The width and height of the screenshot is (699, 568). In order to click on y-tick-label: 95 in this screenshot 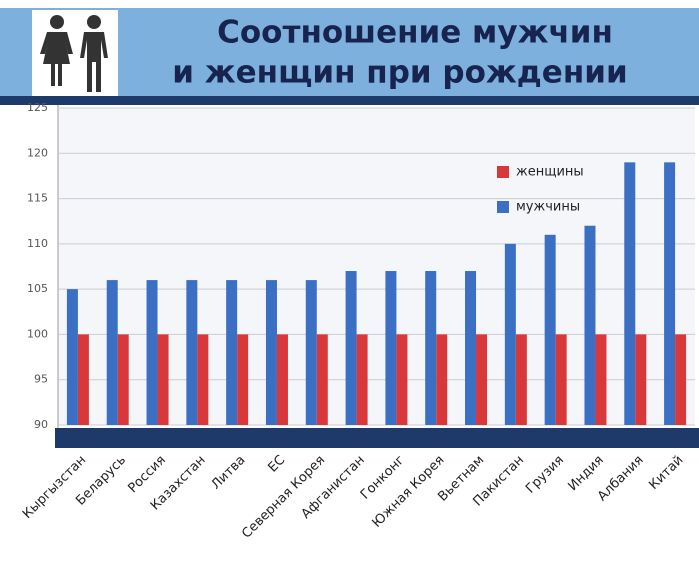, I will do `click(41, 379)`.